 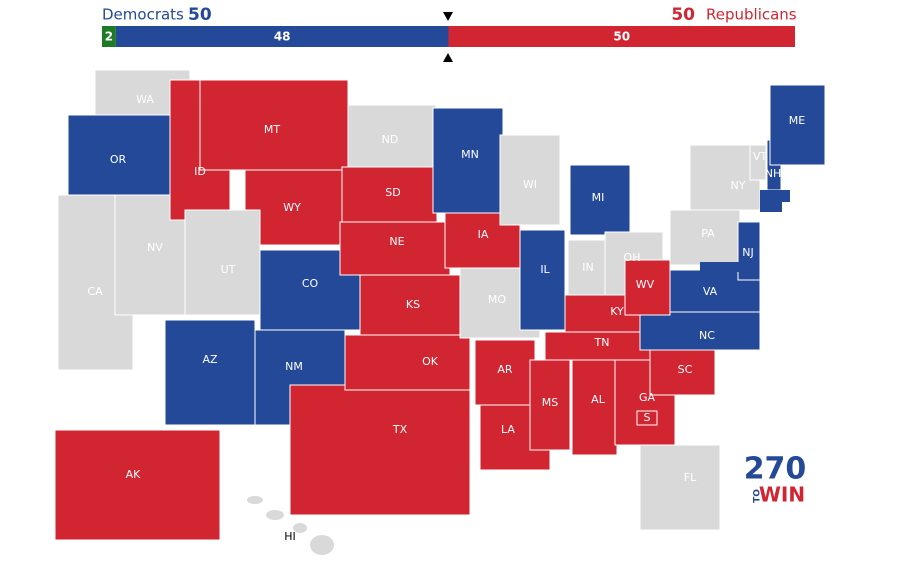 What do you see at coordinates (290, 536) in the screenshot?
I see `state-label: HI` at bounding box center [290, 536].